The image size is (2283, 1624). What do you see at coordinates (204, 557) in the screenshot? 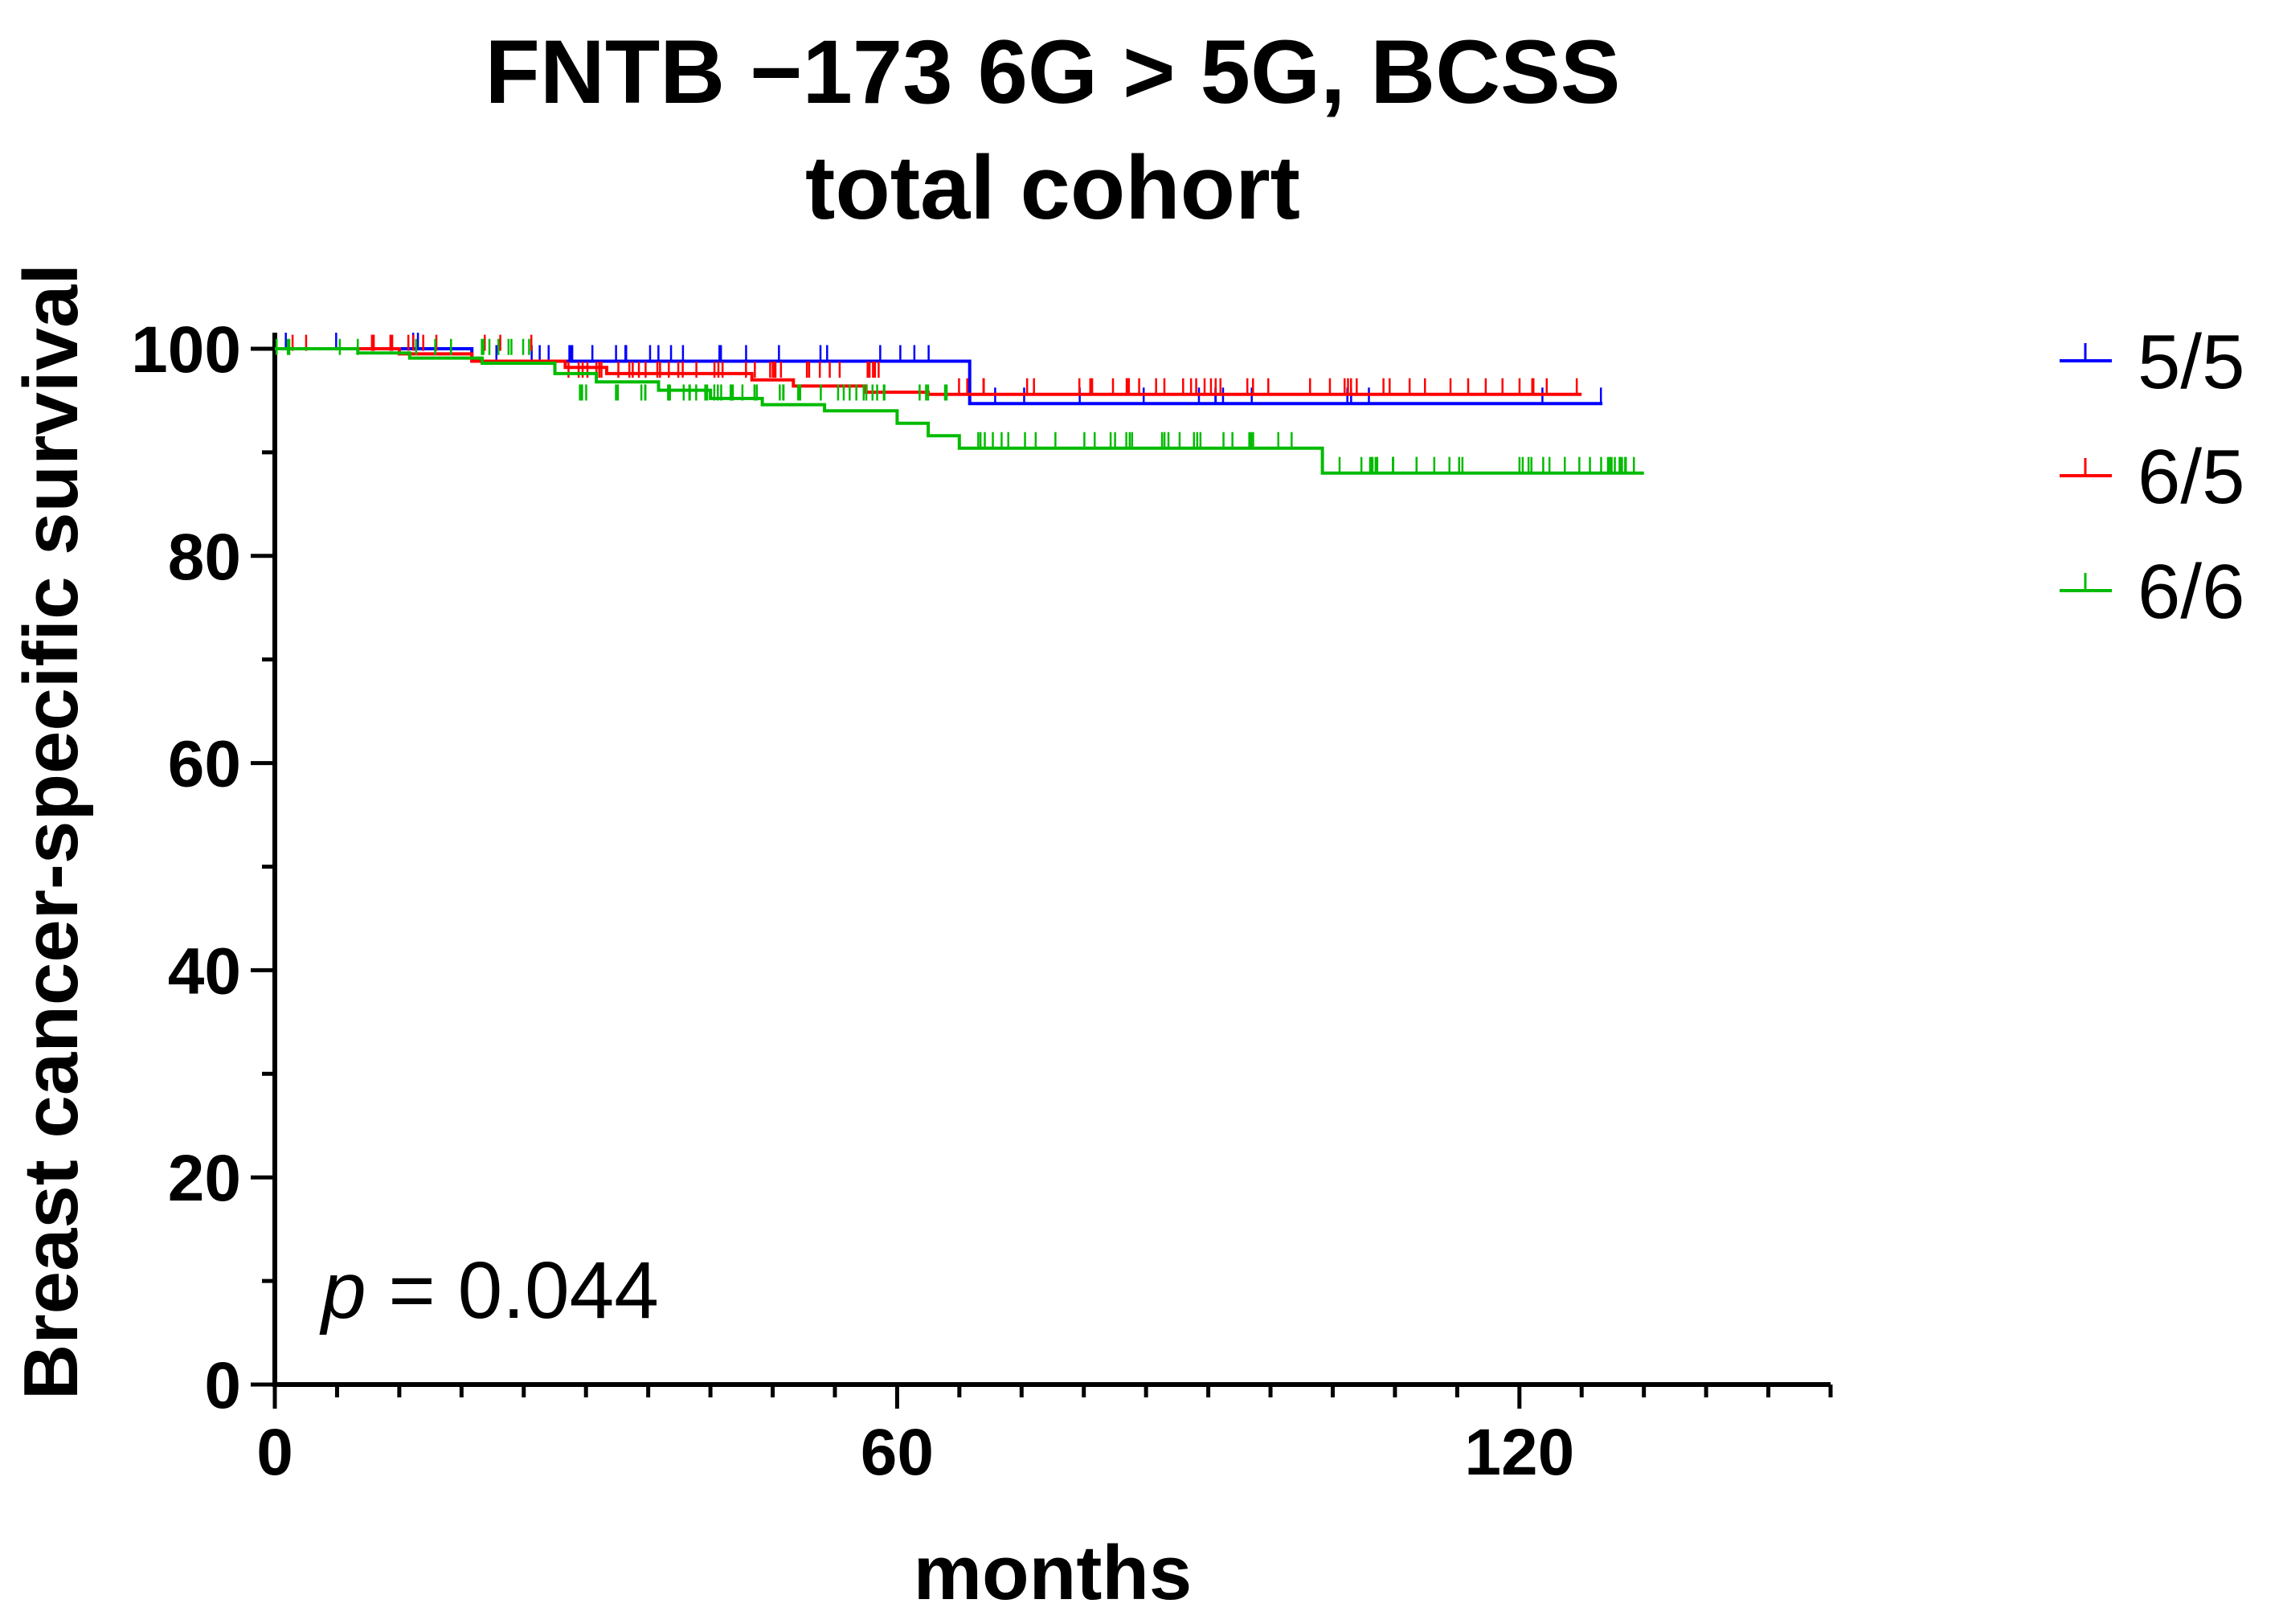
I see `y-tick-label: 80` at bounding box center [204, 557].